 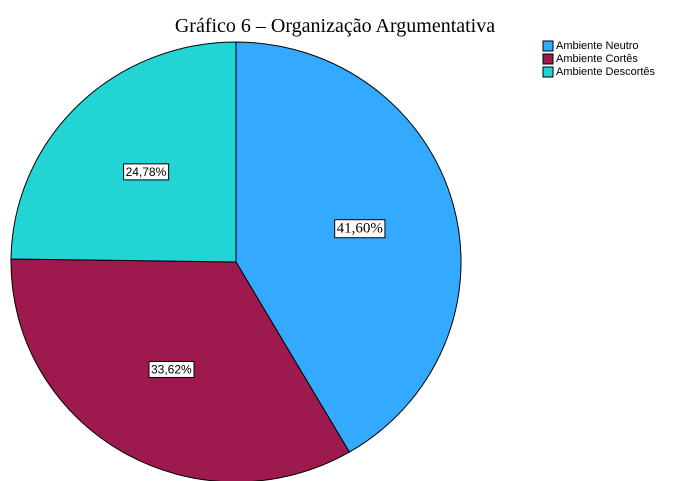 I want to click on legend-label: Ambiente Descortês, so click(x=606, y=72).